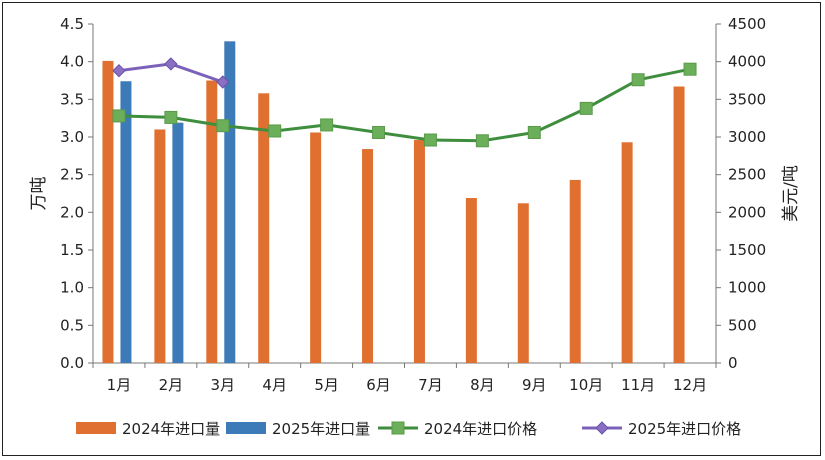  What do you see at coordinates (684, 429) in the screenshot?
I see `legend-label: 2025年进口价格` at bounding box center [684, 429].